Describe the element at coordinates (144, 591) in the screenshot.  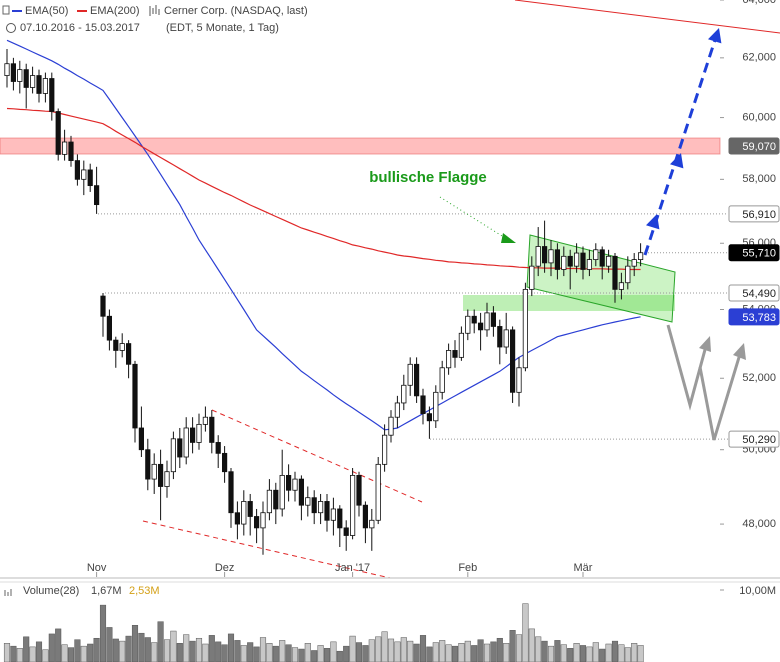
I see `volume-legend: 2,53M` at that location.